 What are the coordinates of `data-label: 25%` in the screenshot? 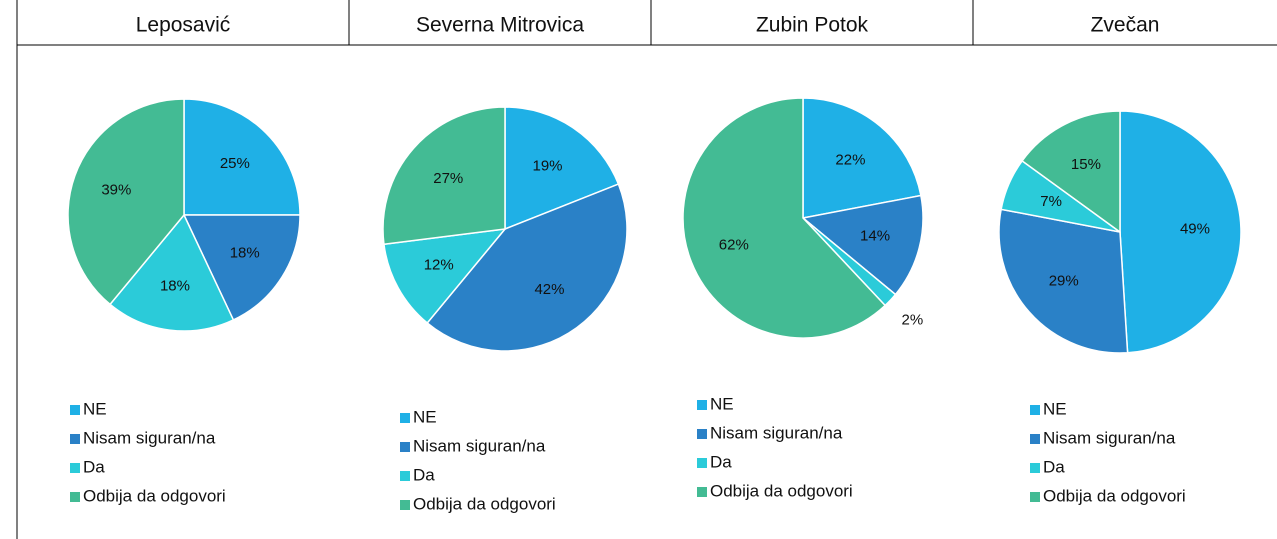 It's located at (235, 163).